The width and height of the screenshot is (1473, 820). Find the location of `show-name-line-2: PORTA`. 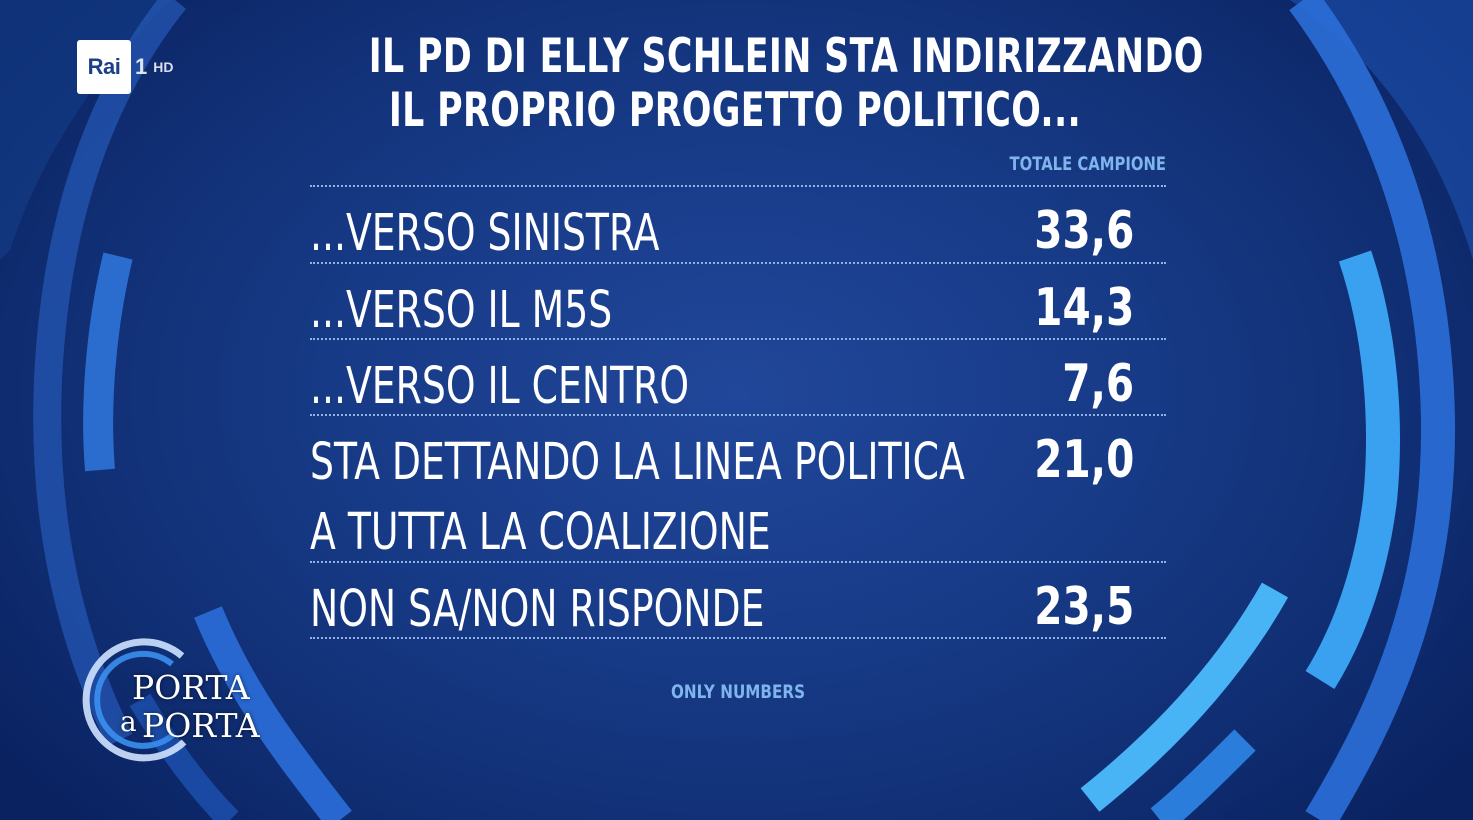

show-name-line-2: PORTA is located at coordinates (201, 725).